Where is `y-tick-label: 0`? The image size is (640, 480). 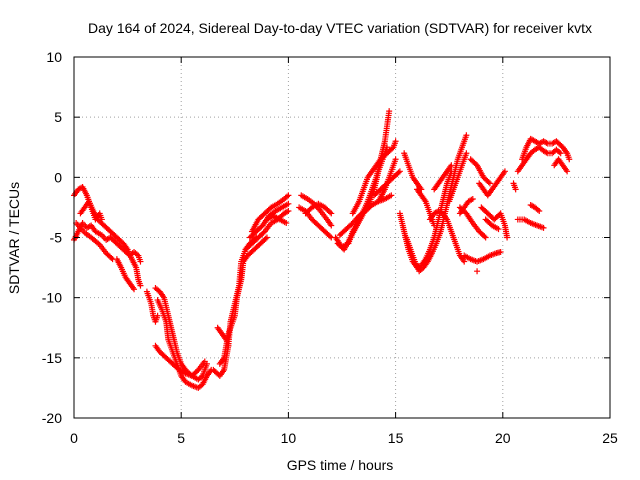
y-tick-label: 0 is located at coordinates (58, 177).